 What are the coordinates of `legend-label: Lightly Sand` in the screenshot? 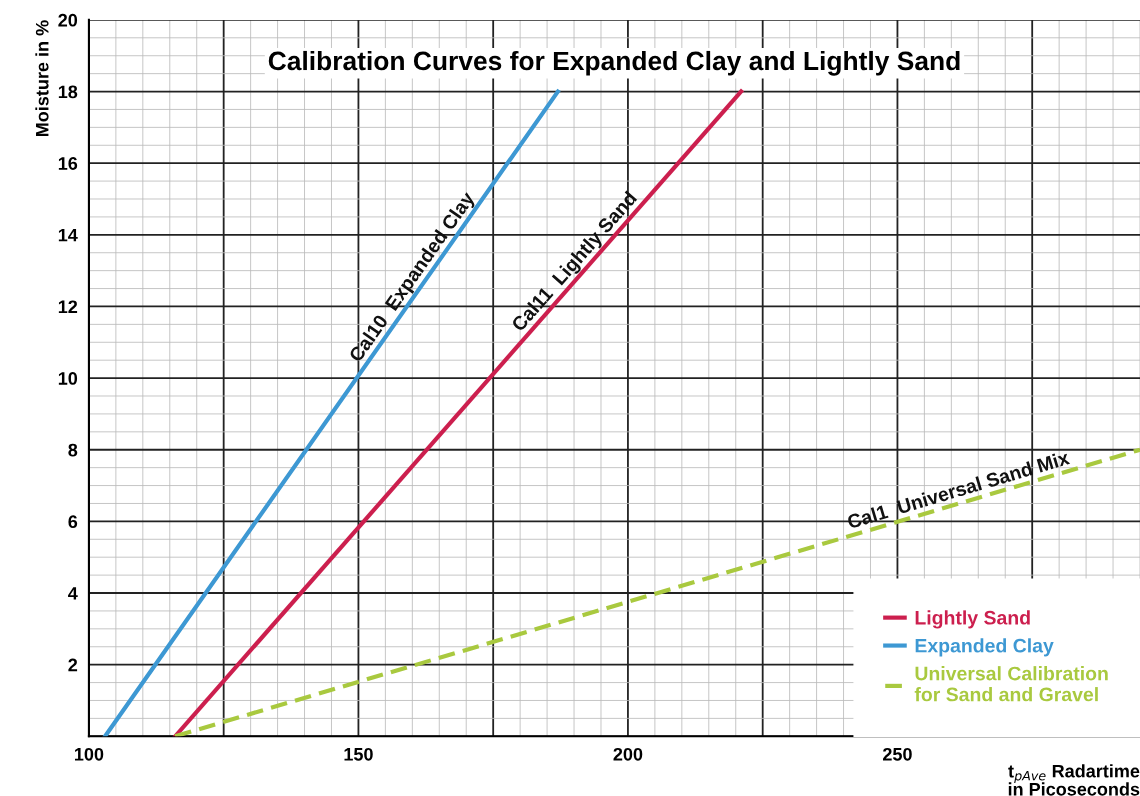 It's located at (972, 619).